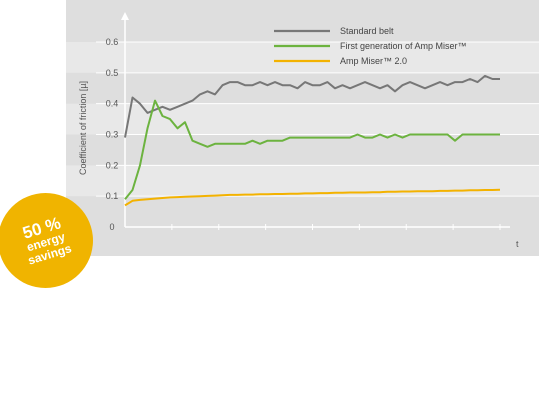 The image size is (539, 404). I want to click on legend-label-amp-miser-2: Amp Miser™ 2.0, so click(373, 61).